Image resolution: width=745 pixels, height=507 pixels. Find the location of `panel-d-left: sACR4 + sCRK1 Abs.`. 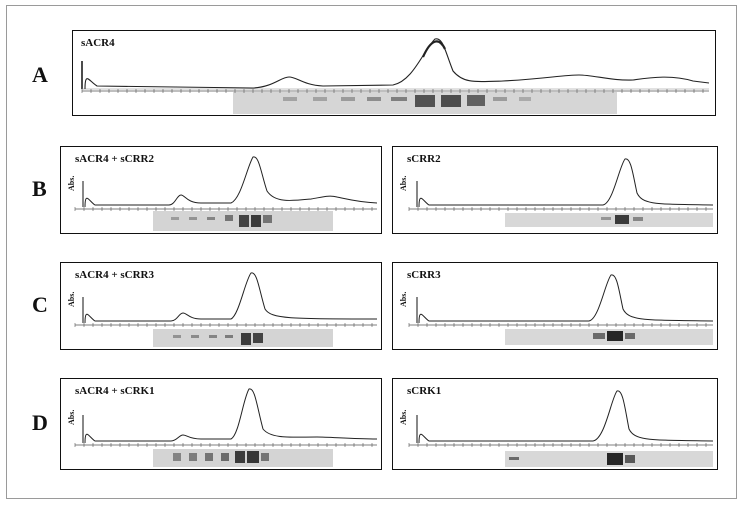

panel-d-left: sACR4 + sCRK1 Abs. is located at coordinates (221, 424).